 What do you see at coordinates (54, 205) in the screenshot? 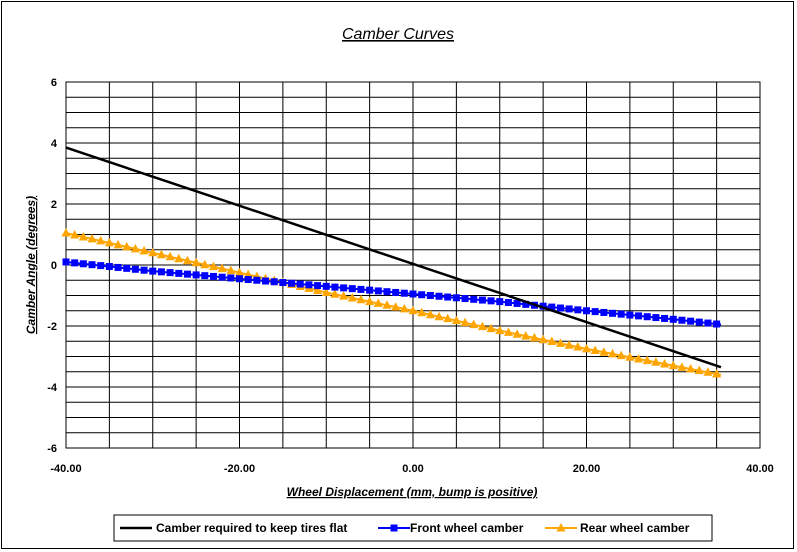
I see `y-tick-label: 2` at bounding box center [54, 205].